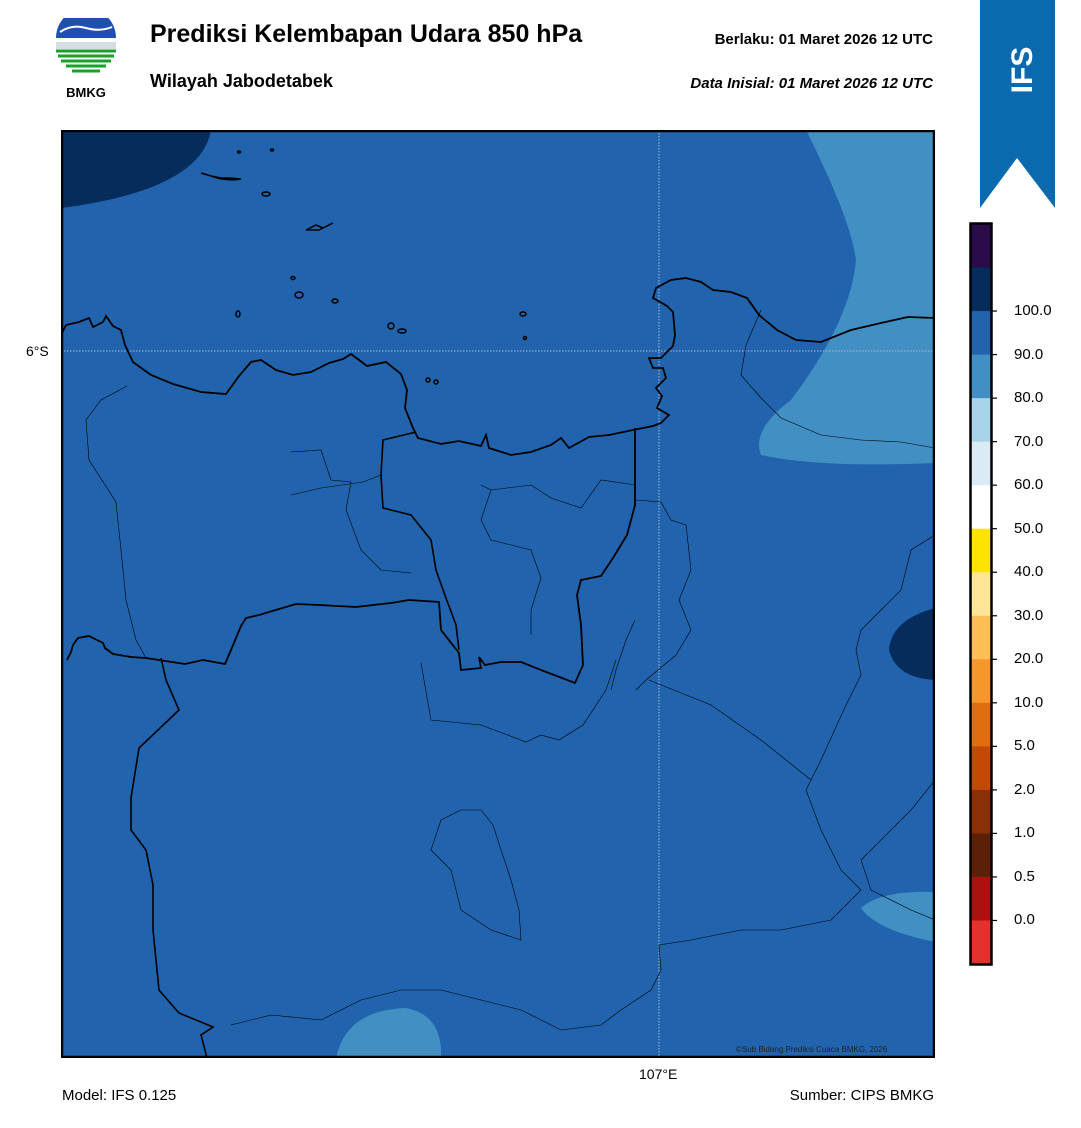  Describe the element at coordinates (1029, 659) in the screenshot. I see `colorbar-label: 20.0` at that location.